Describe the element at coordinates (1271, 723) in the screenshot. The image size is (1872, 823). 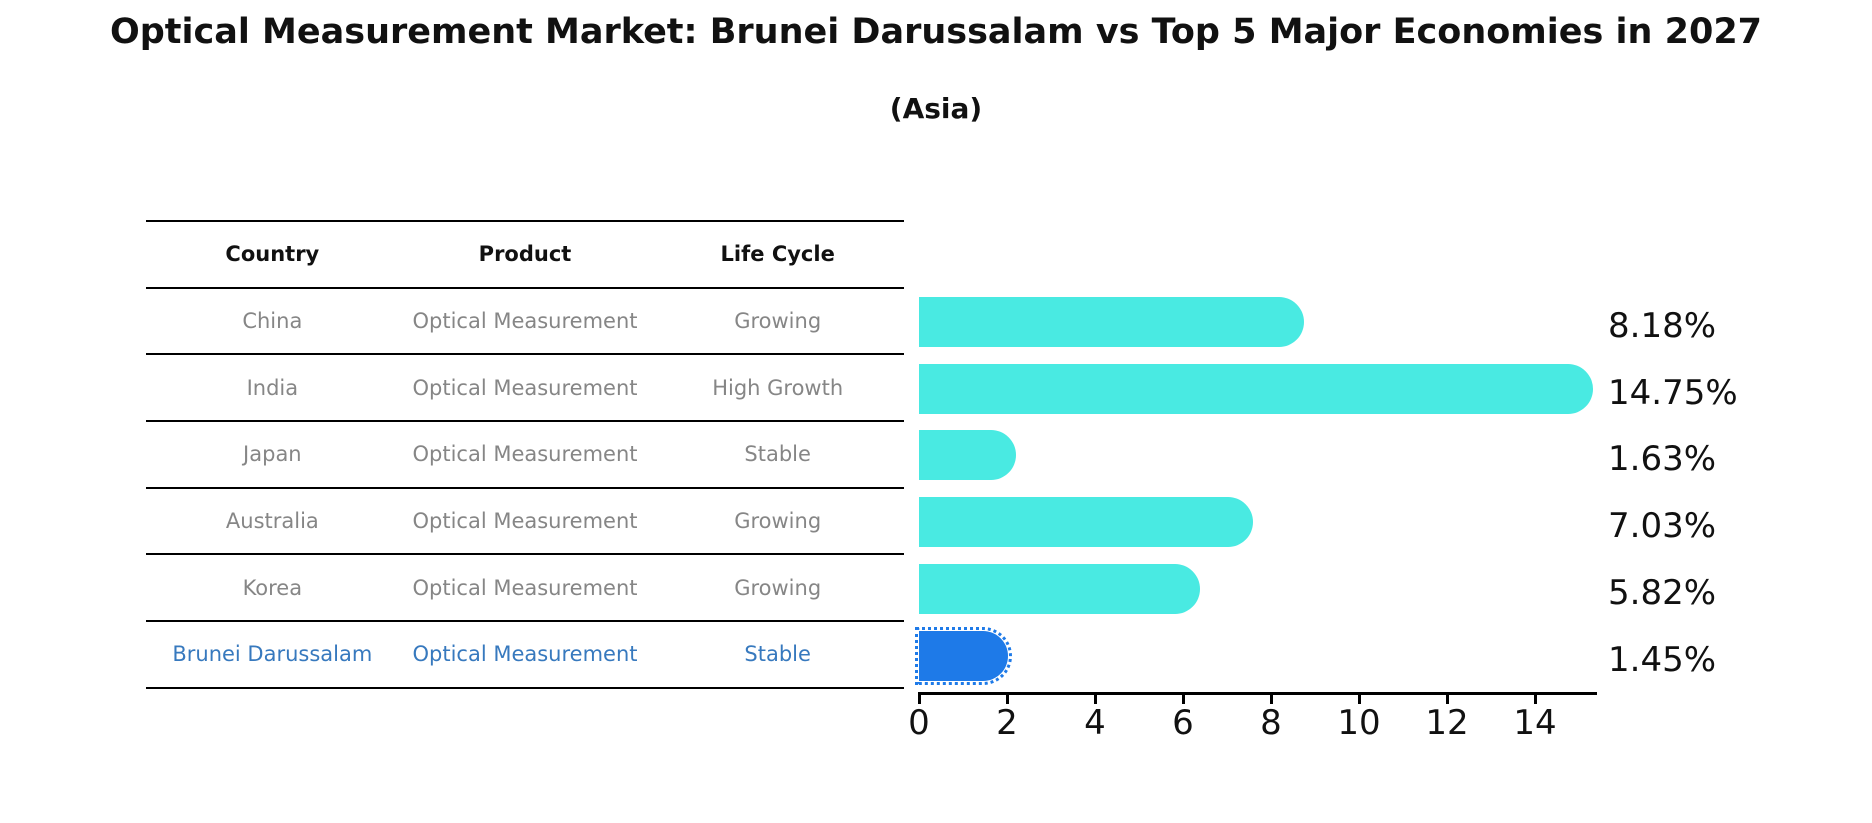
I see `x-tick-label-8: 8` at that location.